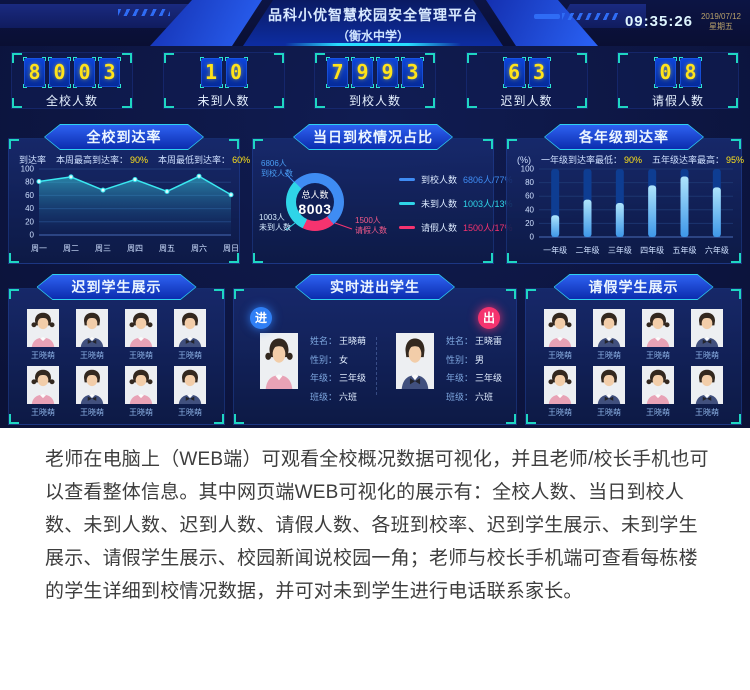  I want to click on stat-label: 未到人数, so click(223, 101).